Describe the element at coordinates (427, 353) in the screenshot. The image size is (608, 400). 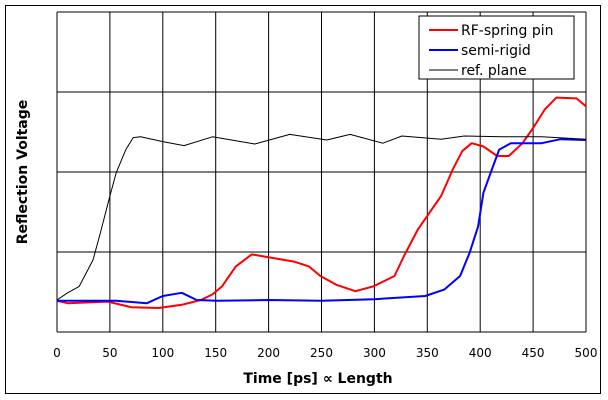
I see `x-tick-label: 350` at that location.